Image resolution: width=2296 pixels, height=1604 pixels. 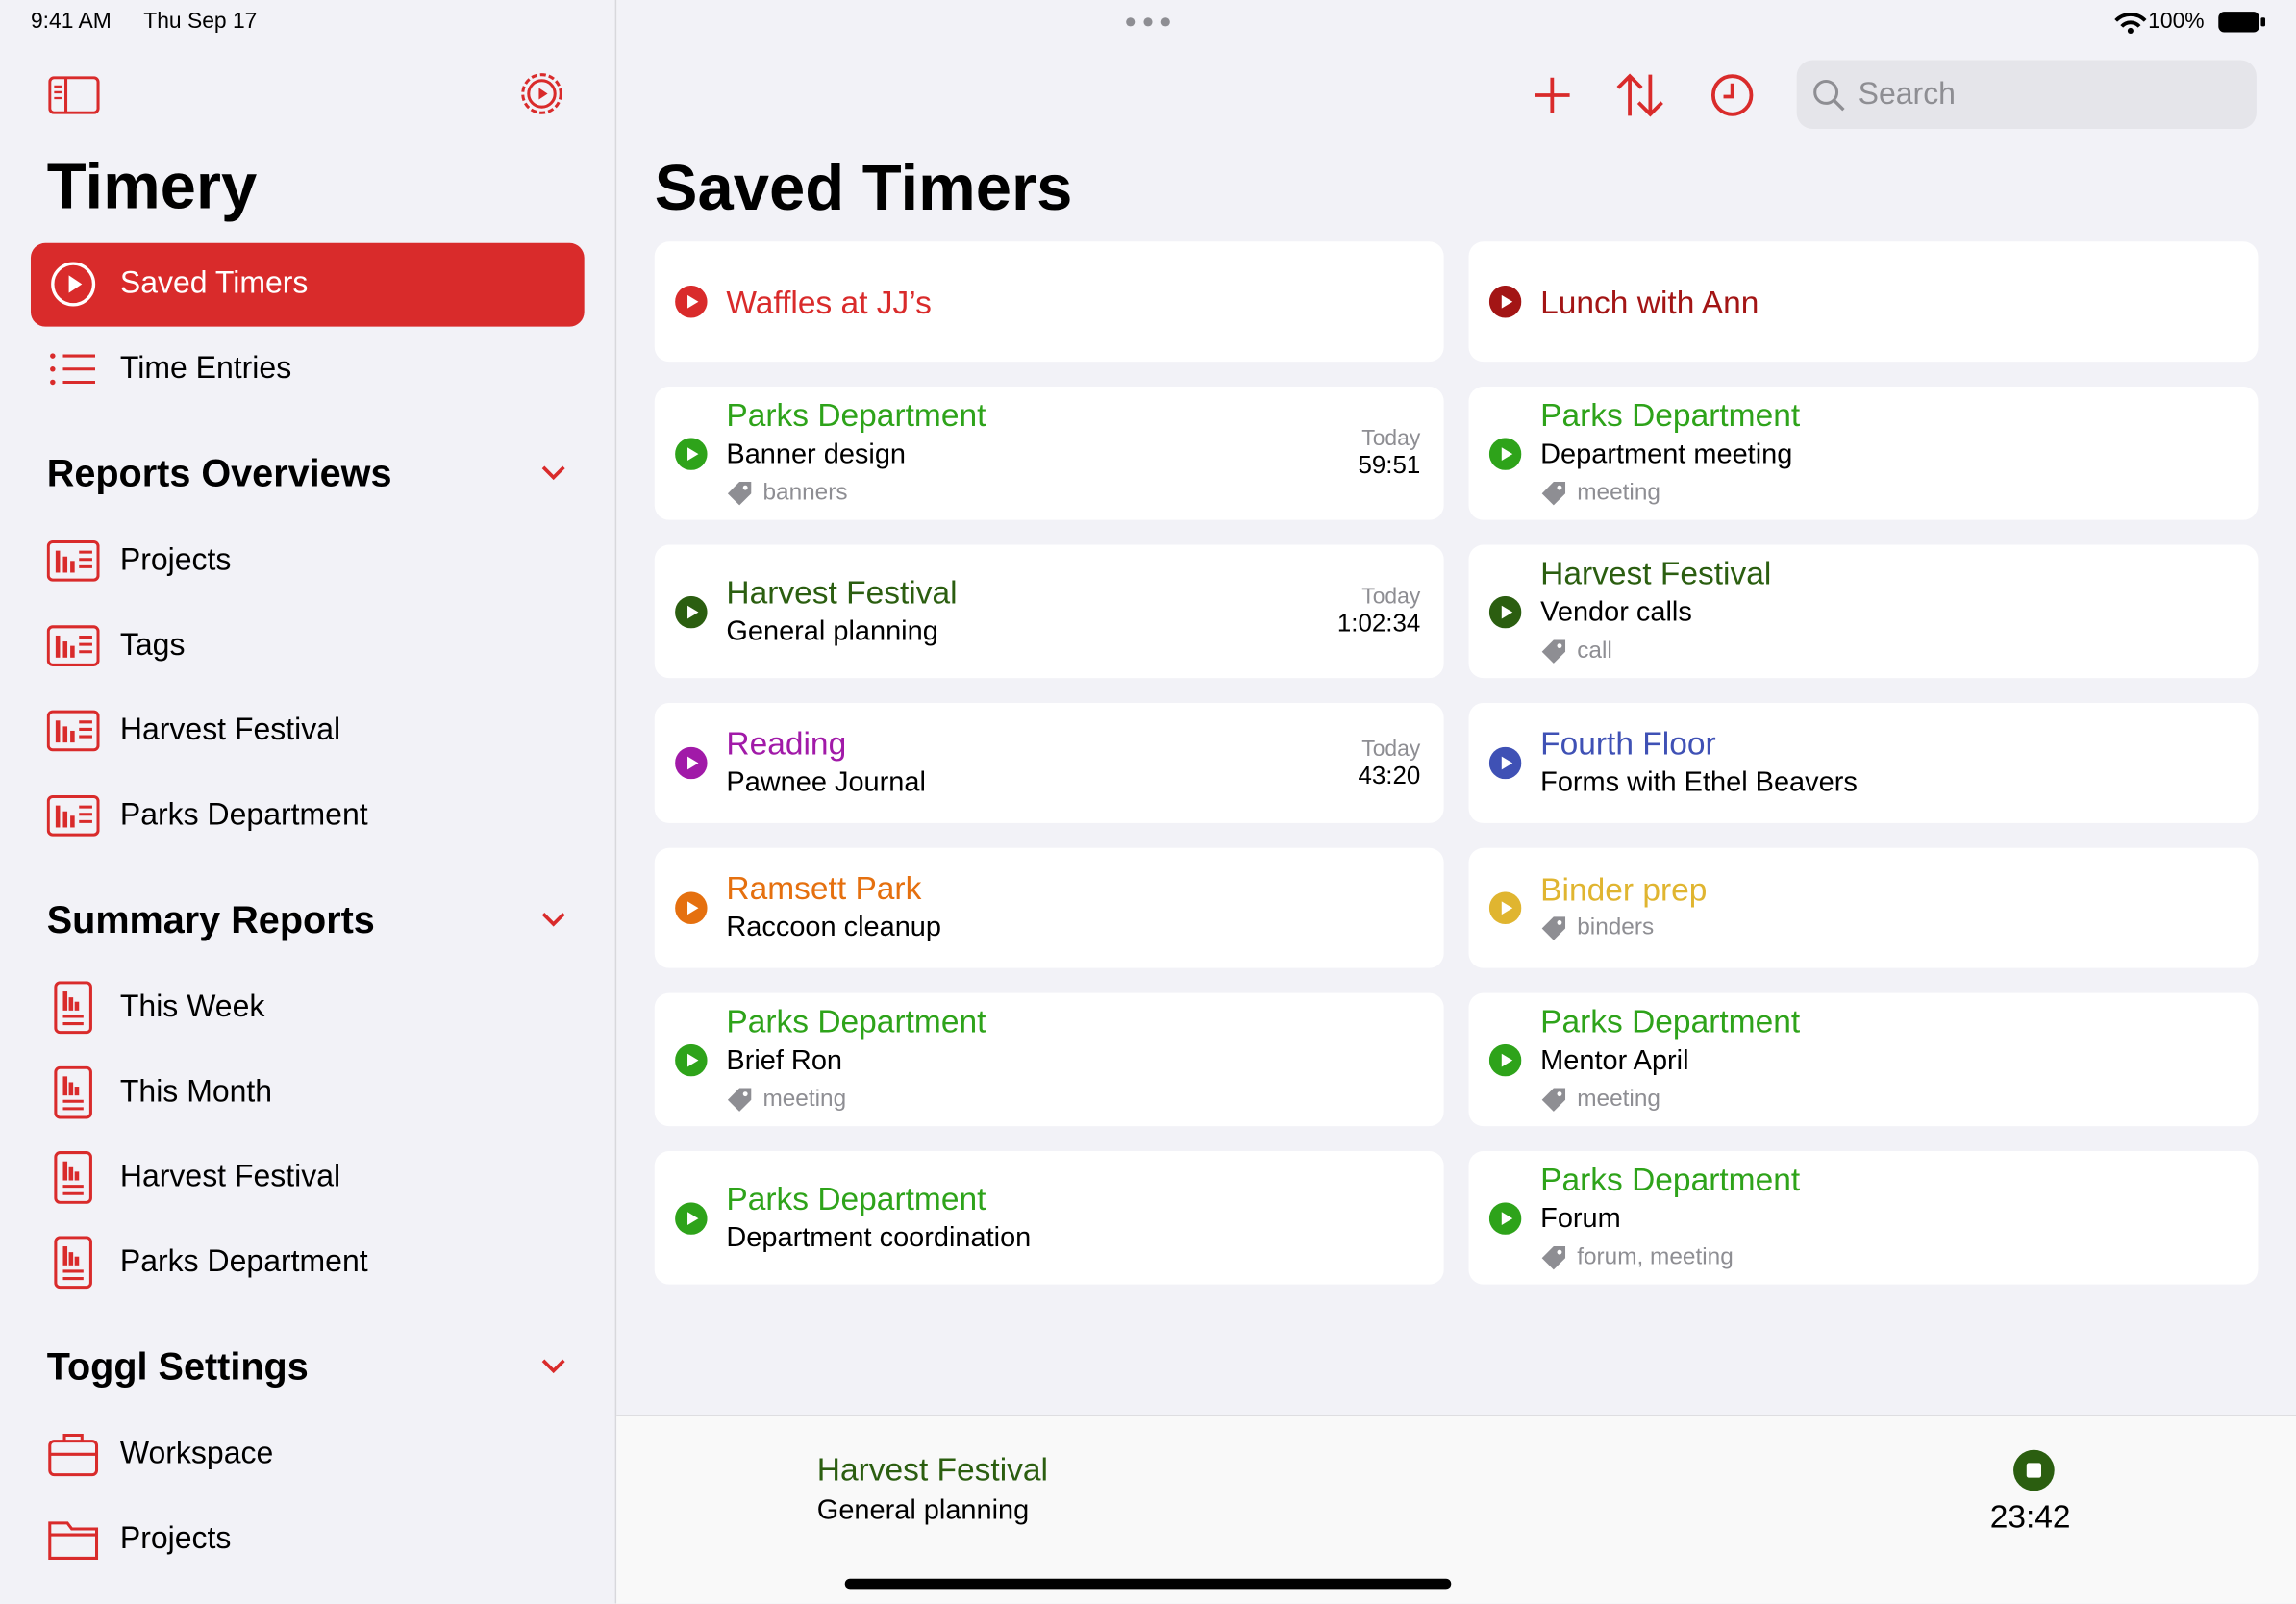 I want to click on sidebar-item: This Week, so click(x=156, y=1008).